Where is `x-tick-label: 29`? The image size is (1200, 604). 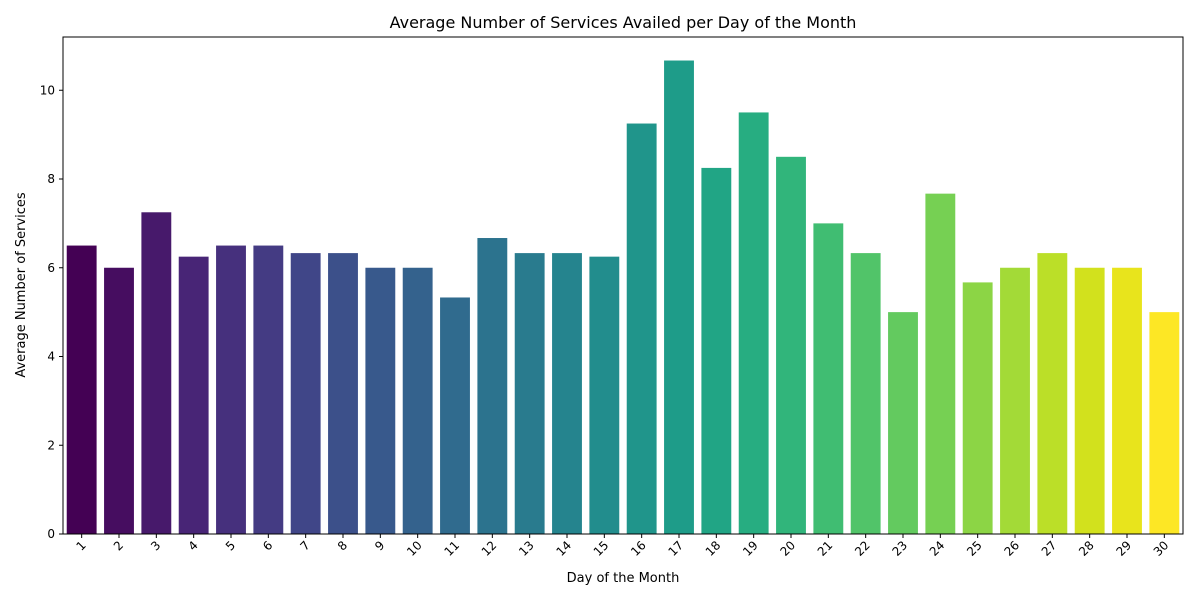 x-tick-label: 29 is located at coordinates (1123, 548).